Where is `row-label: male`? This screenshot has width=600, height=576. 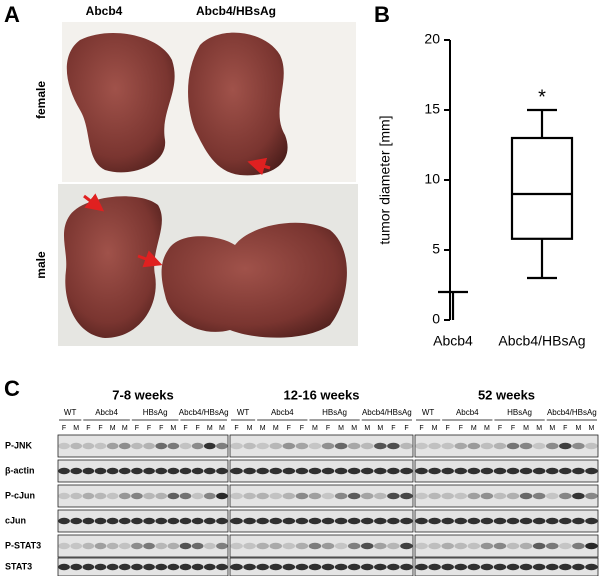 row-label: male is located at coordinates (41, 265).